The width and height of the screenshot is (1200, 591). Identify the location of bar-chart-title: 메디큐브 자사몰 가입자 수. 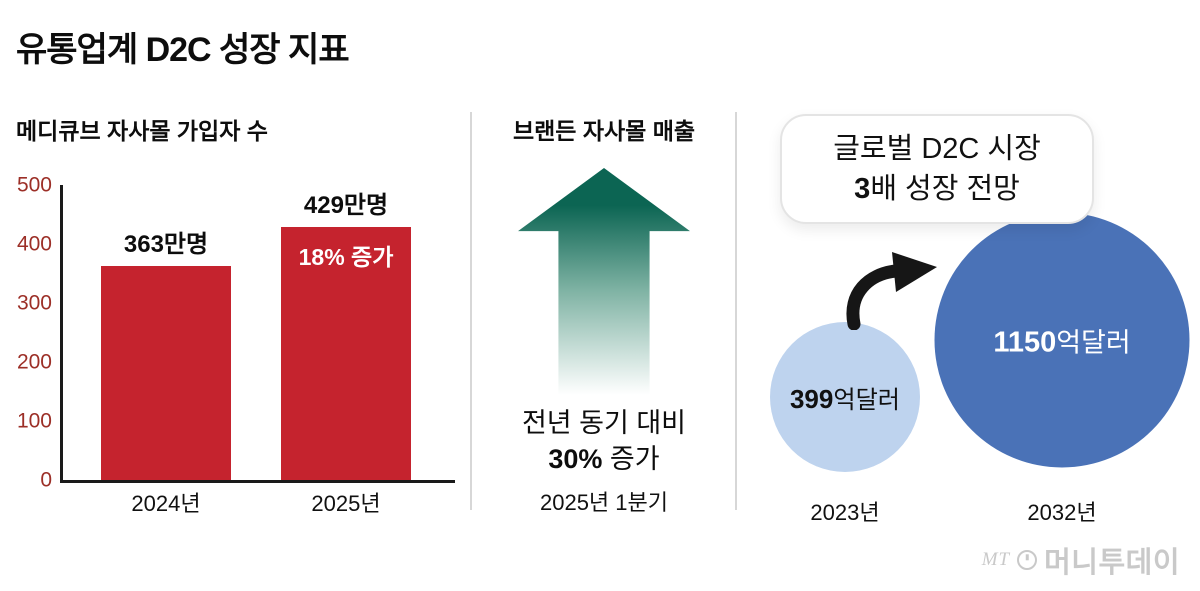
(142, 131).